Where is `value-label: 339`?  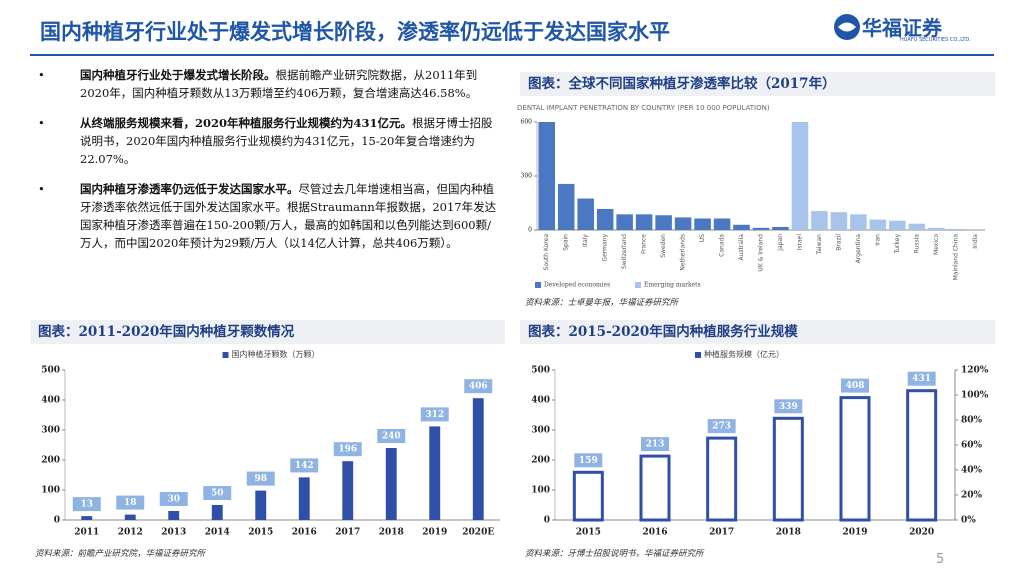
value-label: 339 is located at coordinates (788, 407).